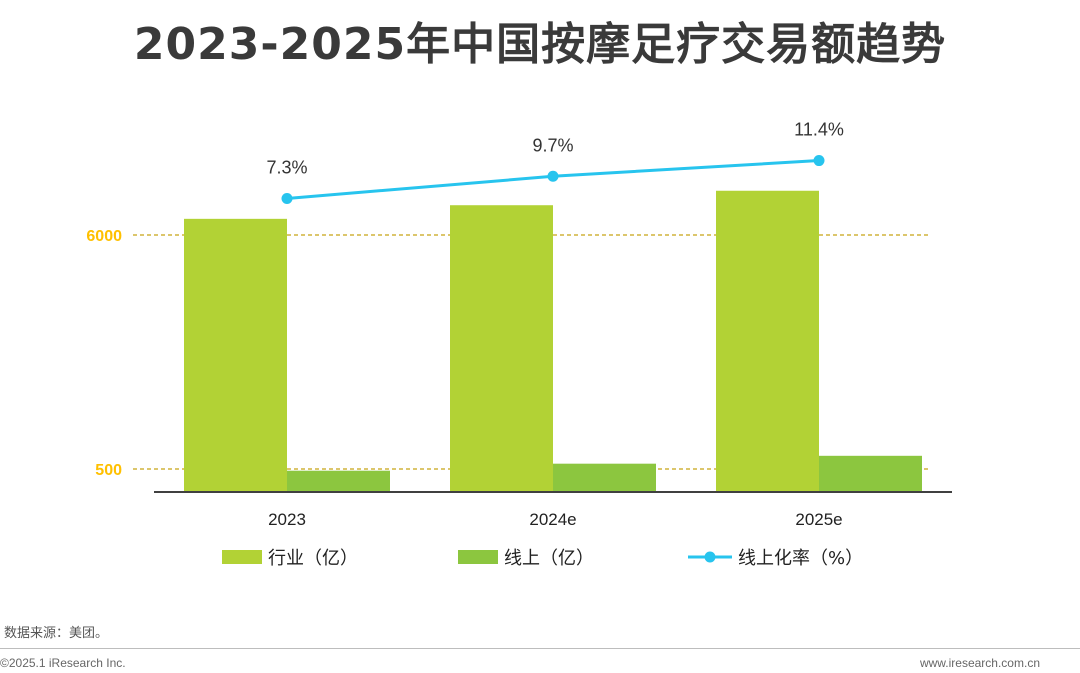 This screenshot has height=673, width=1080. I want to click on legend-swatch-online, so click(478, 557).